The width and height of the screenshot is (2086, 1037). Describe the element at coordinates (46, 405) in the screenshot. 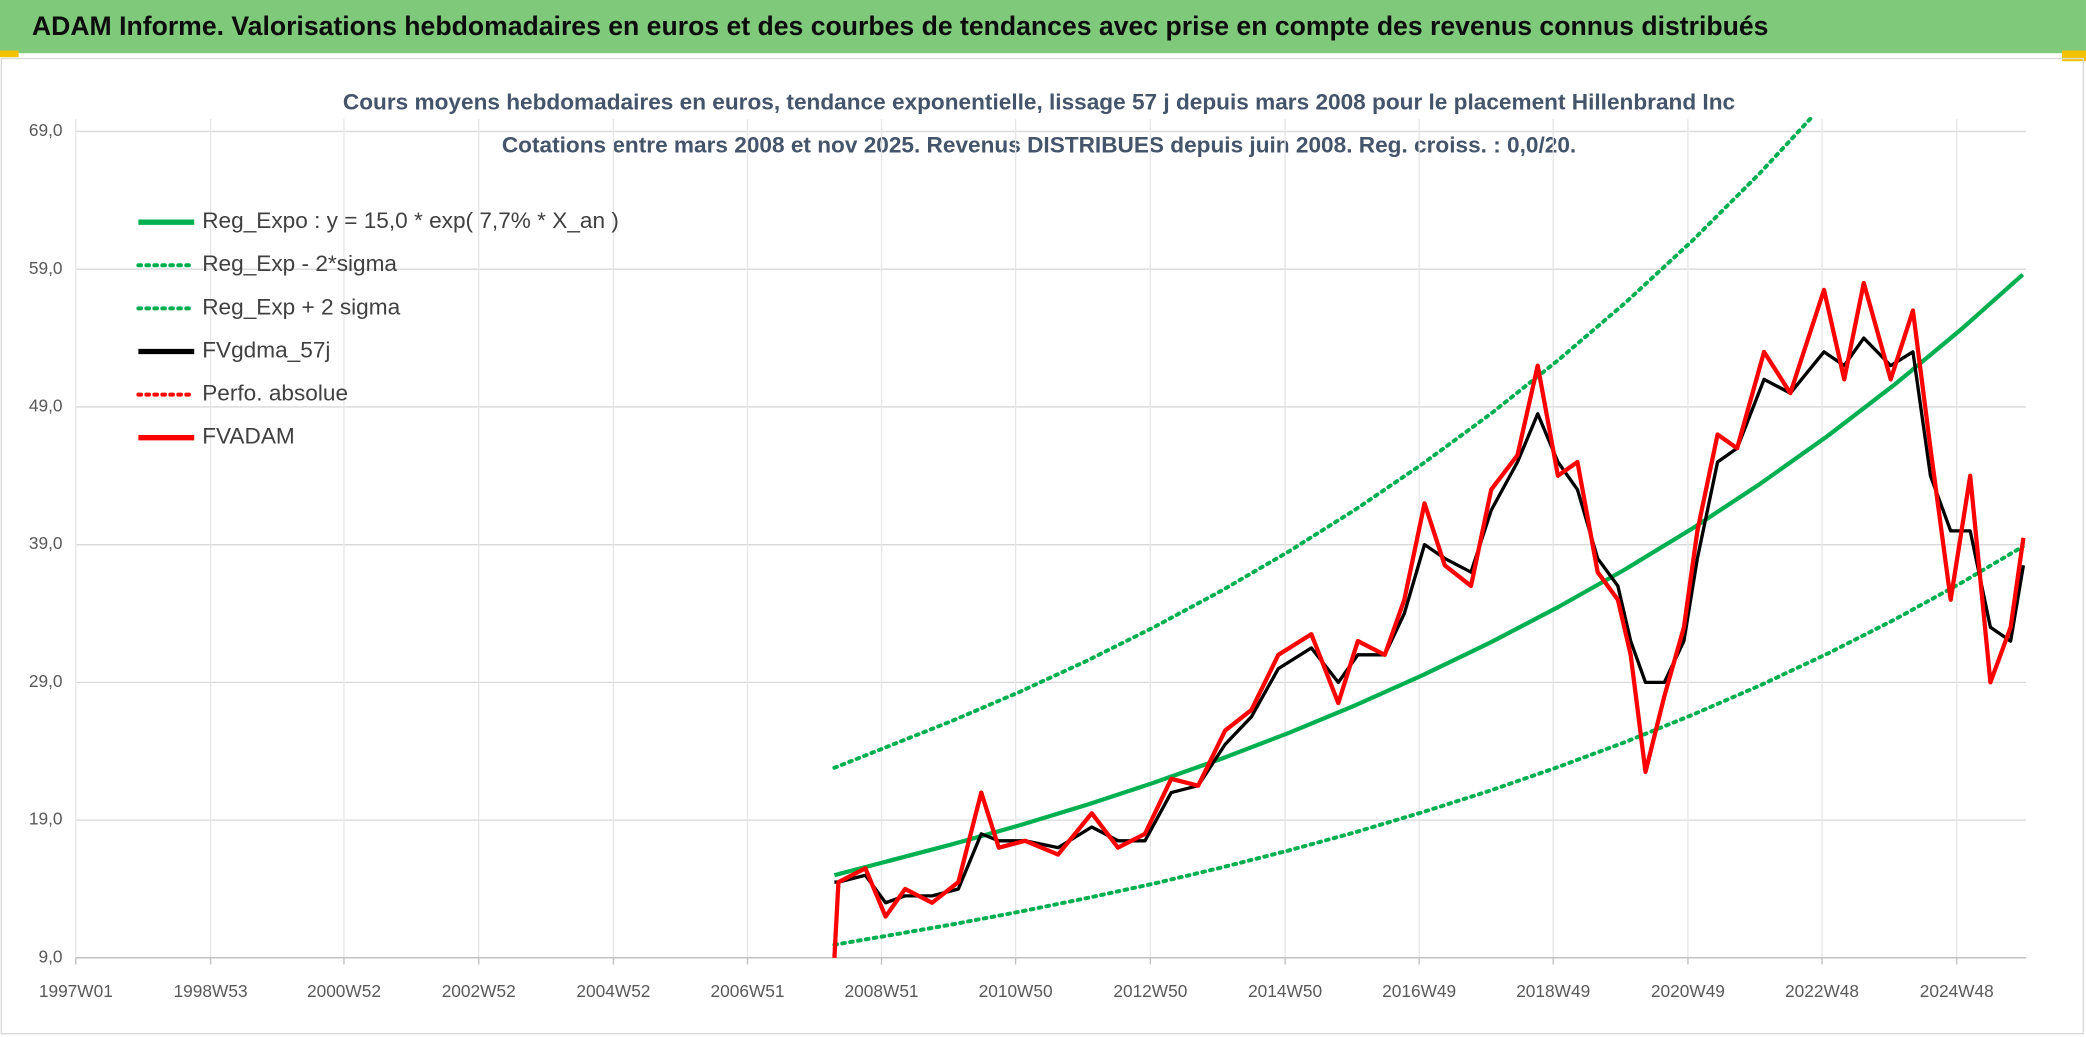

I see `y-tick-label: 49,0` at that location.